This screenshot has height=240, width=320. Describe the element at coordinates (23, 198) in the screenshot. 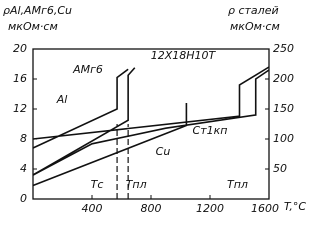

I see `y-tick-label: 0` at that location.